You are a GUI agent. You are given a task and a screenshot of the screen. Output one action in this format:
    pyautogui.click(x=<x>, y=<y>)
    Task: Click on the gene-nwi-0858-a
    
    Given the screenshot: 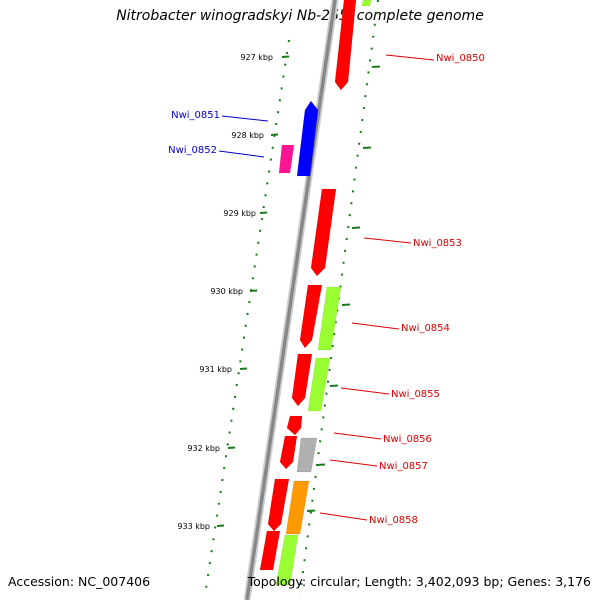 What is the action you would take?
    pyautogui.click(x=278, y=505)
    